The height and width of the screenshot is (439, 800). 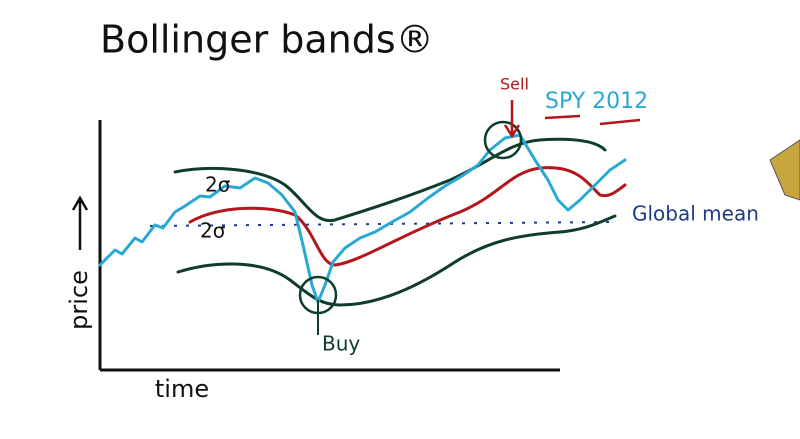 I want to click on x-axis-label: time, so click(x=182, y=389).